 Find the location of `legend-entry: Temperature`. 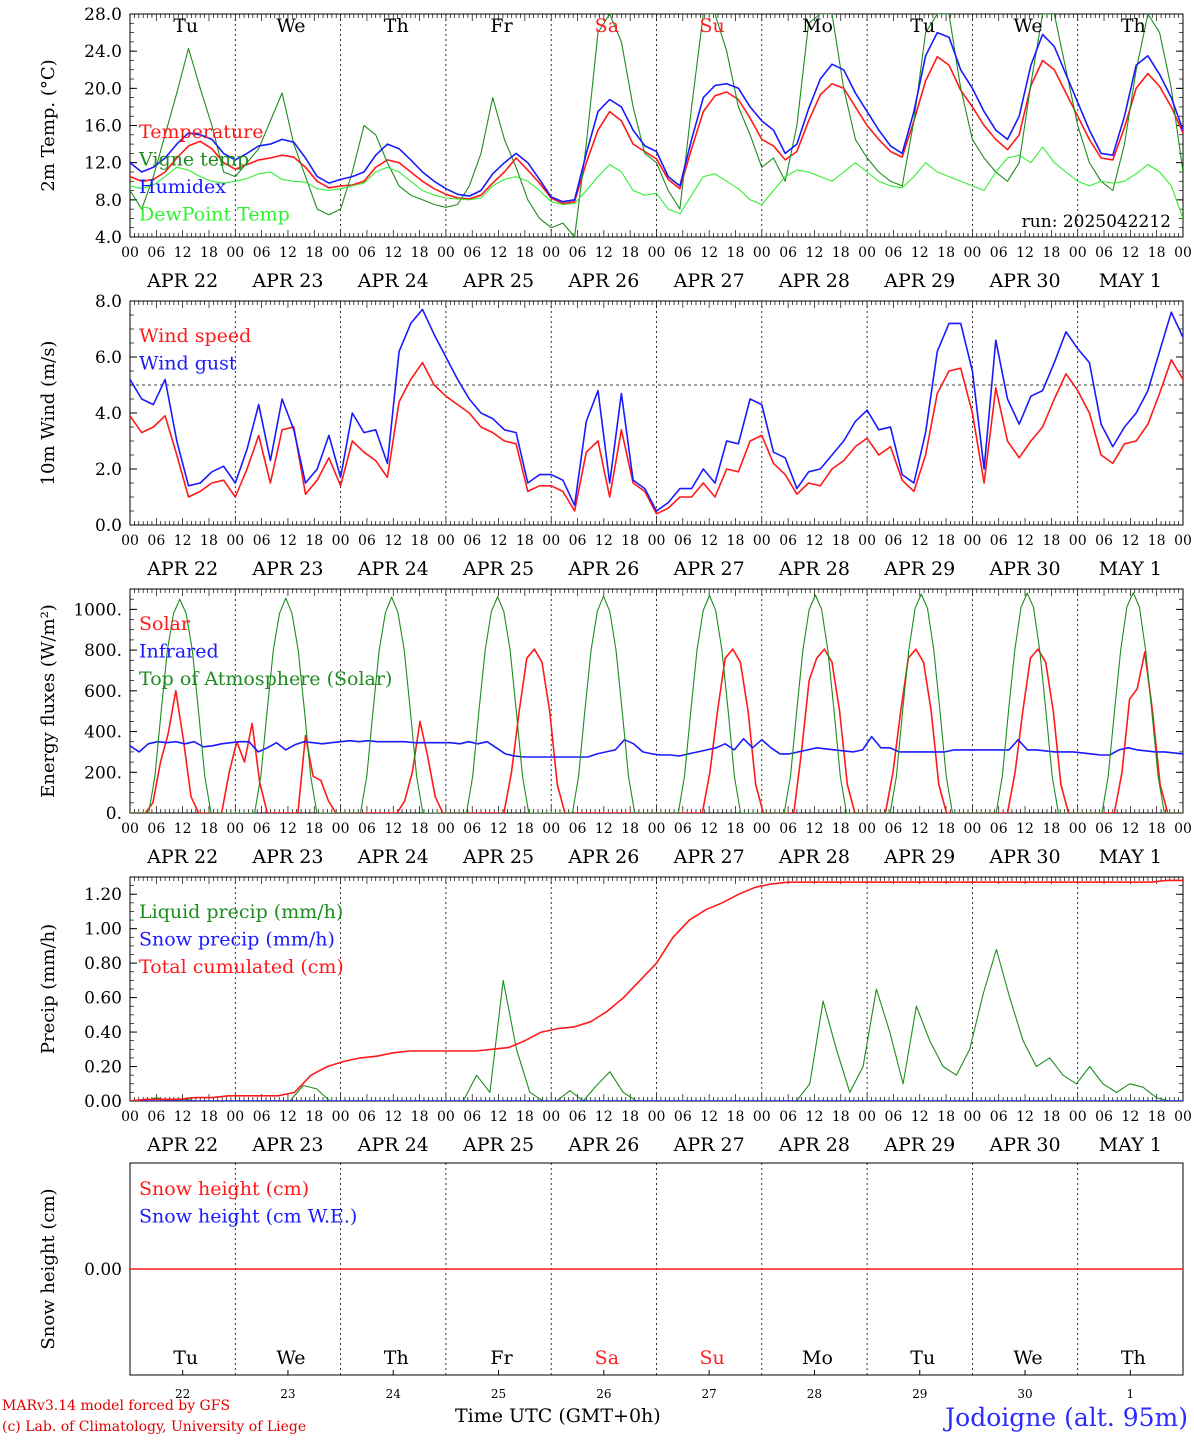

legend-entry: Temperature is located at coordinates (201, 132).